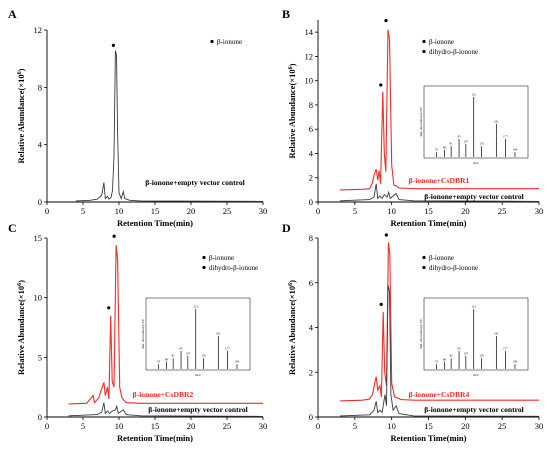 The height and width of the screenshot is (454, 550). What do you see at coordinates (12, 14) in the screenshot?
I see `panel-label: A` at bounding box center [12, 14].